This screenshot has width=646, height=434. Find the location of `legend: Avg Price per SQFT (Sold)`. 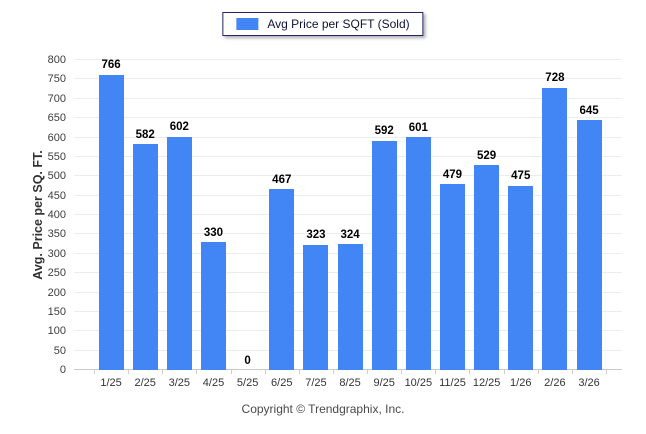

legend: Avg Price per SQFT (Sold) is located at coordinates (323, 24).